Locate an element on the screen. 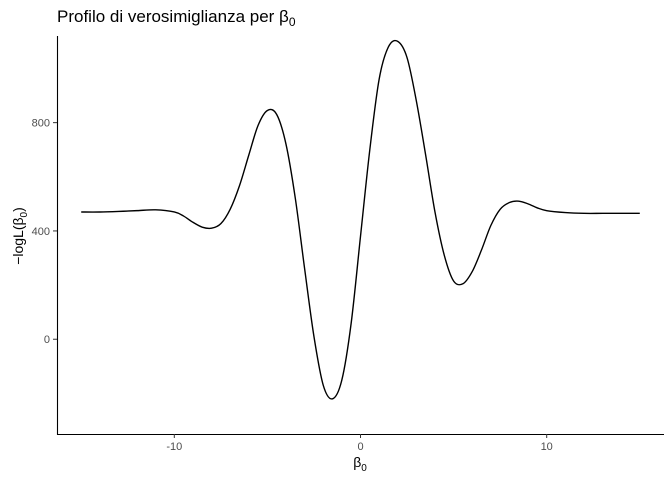 This screenshot has height=480, width=672. chart-title-symbol: β is located at coordinates (284, 16).